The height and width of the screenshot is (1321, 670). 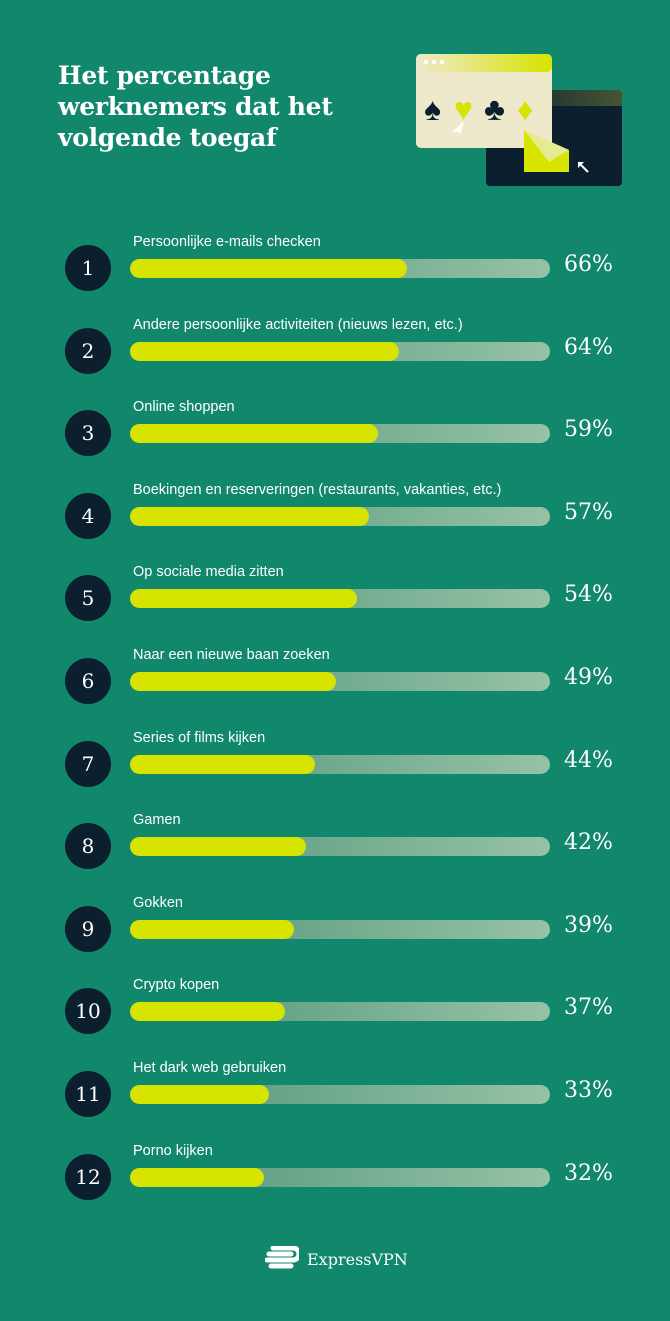 What do you see at coordinates (88, 763) in the screenshot?
I see `rank-badge: 7` at bounding box center [88, 763].